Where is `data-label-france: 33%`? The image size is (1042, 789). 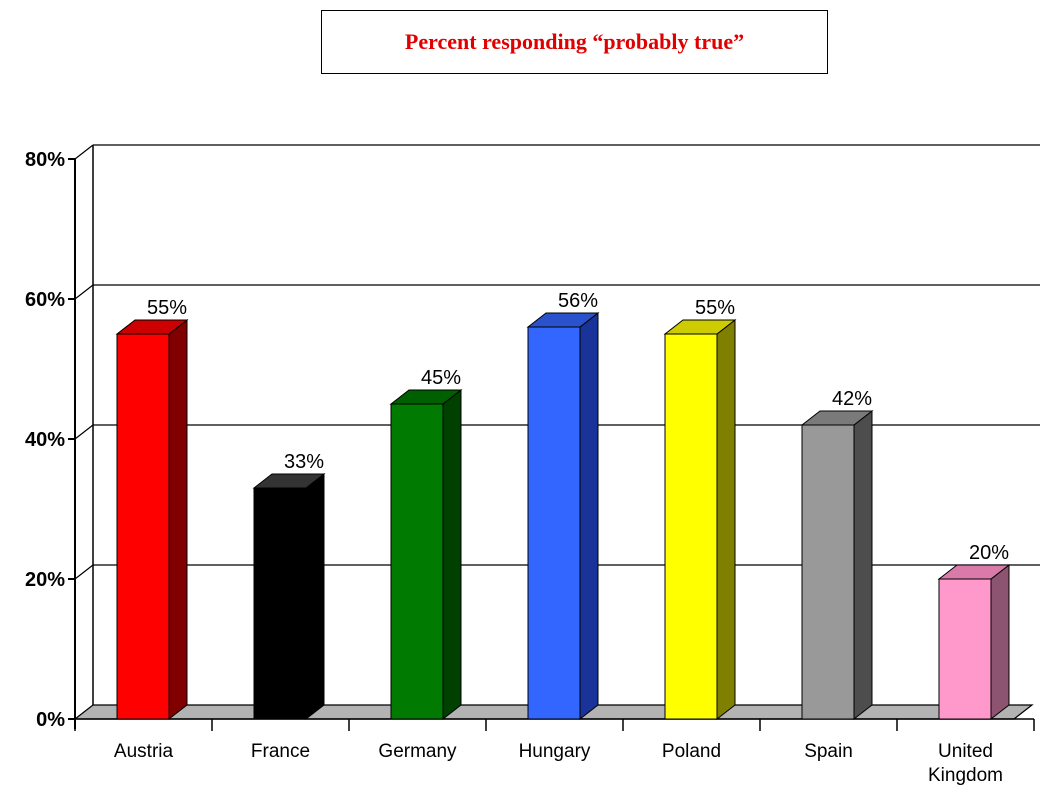 data-label-france: 33% is located at coordinates (304, 462).